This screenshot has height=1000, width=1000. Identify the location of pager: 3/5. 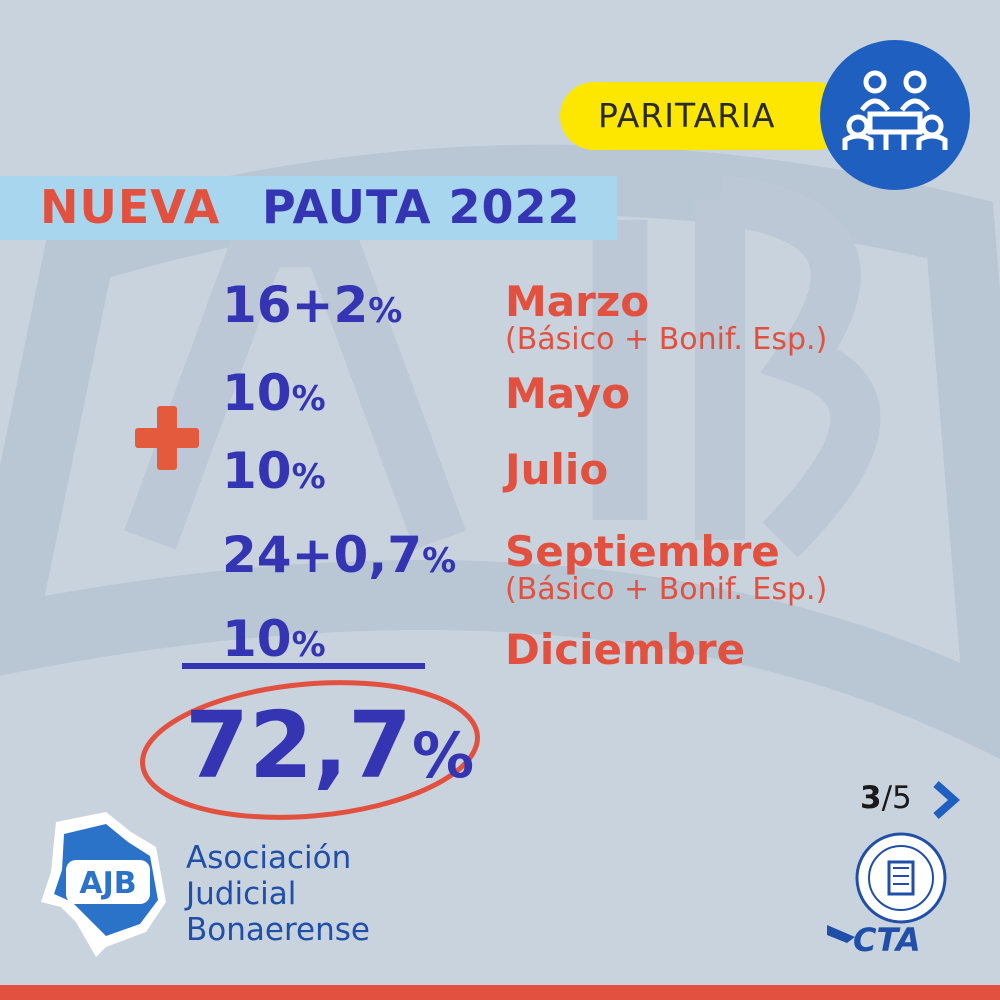
(886, 798).